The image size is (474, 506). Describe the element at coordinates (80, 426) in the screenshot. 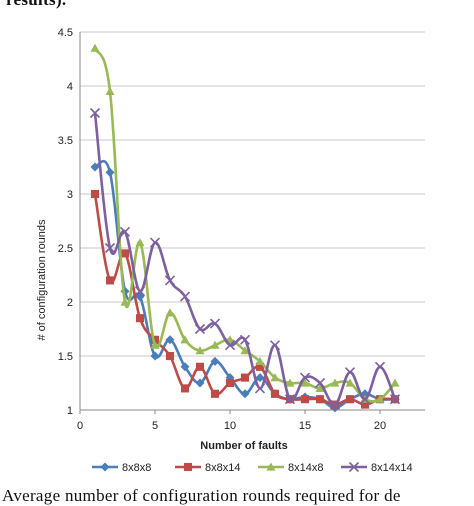

I see `x-tick-label: 0` at that location.